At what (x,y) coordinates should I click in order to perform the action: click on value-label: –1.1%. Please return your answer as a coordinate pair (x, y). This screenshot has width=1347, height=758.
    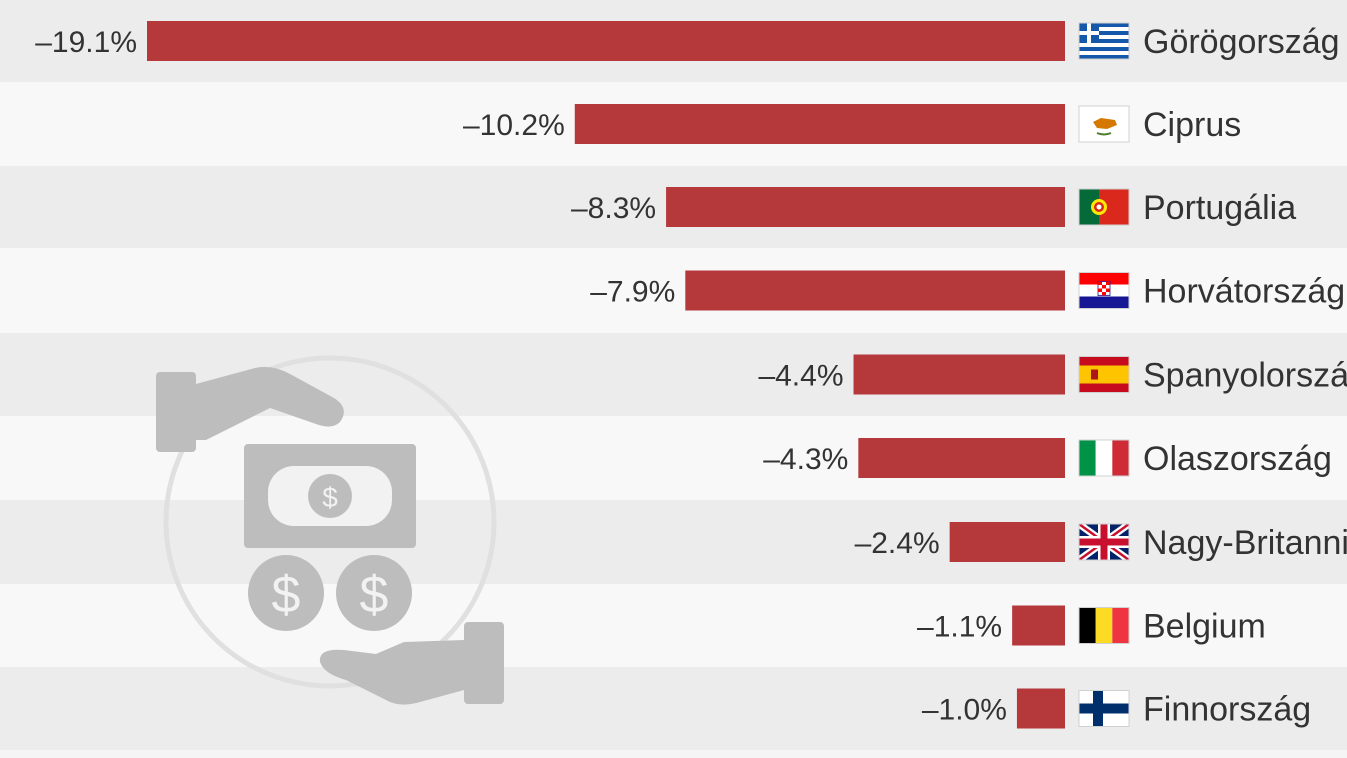
    Looking at the image, I should click on (959, 627).